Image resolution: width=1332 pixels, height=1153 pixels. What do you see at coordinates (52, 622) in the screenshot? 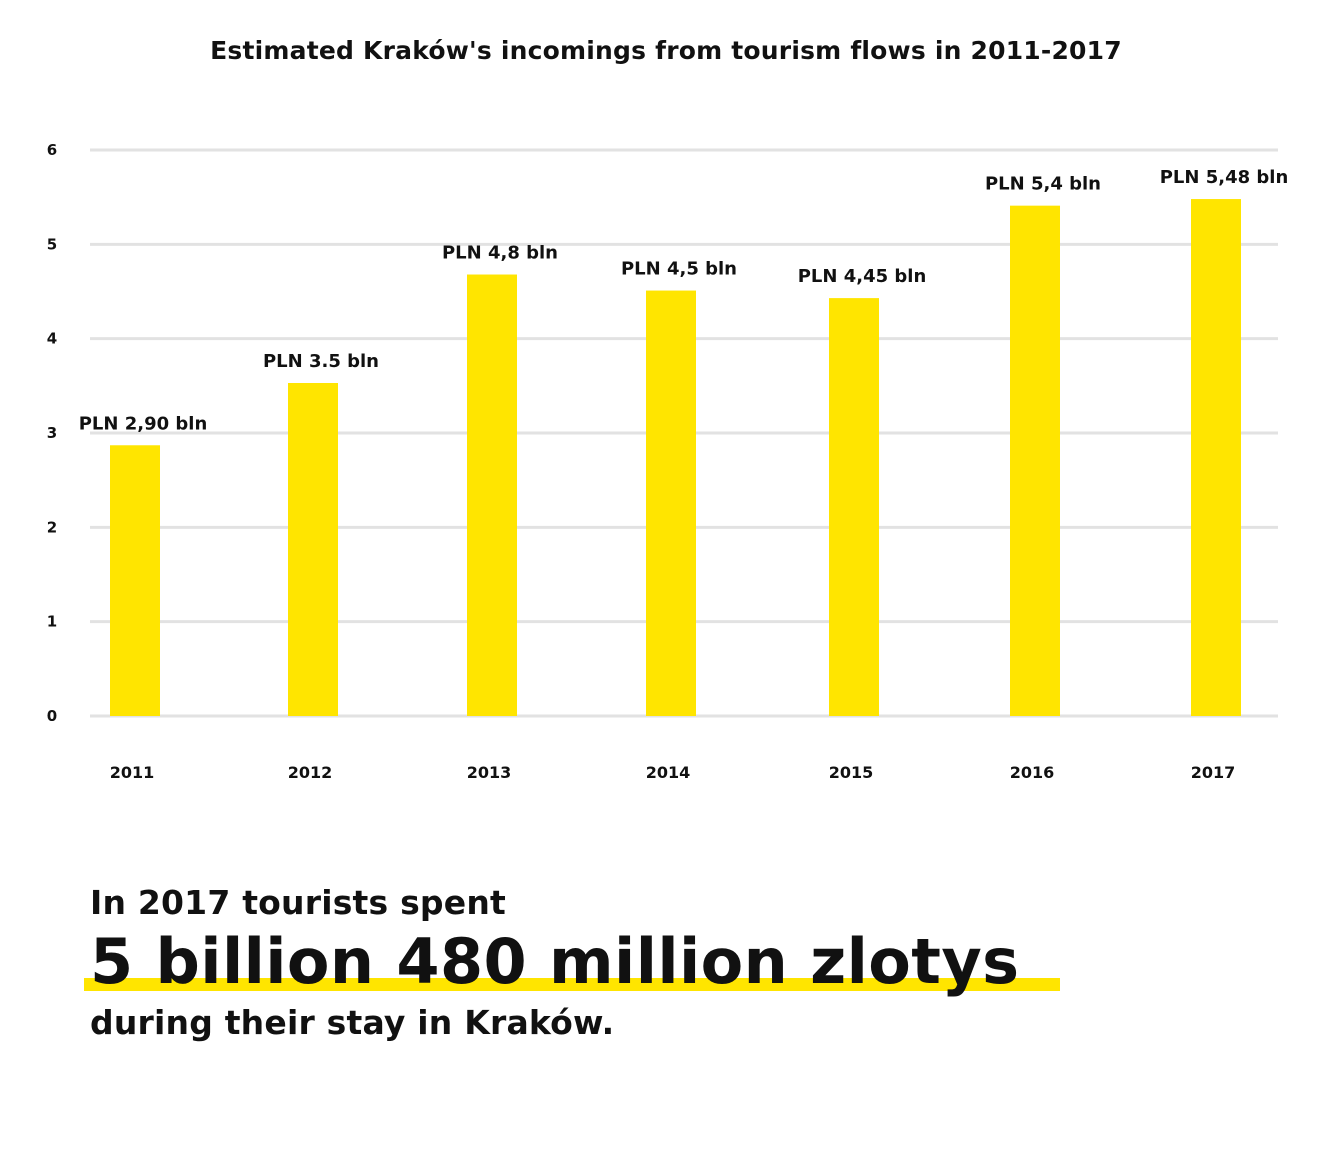
I see `y-tick-label: 1` at bounding box center [52, 622].